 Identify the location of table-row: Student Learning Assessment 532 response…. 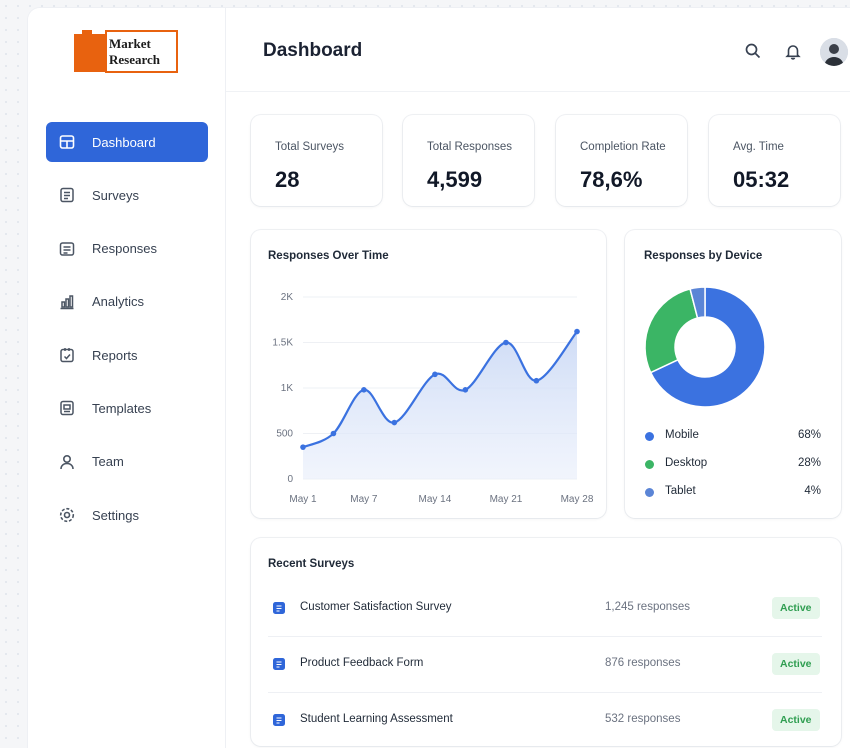
(545, 720).